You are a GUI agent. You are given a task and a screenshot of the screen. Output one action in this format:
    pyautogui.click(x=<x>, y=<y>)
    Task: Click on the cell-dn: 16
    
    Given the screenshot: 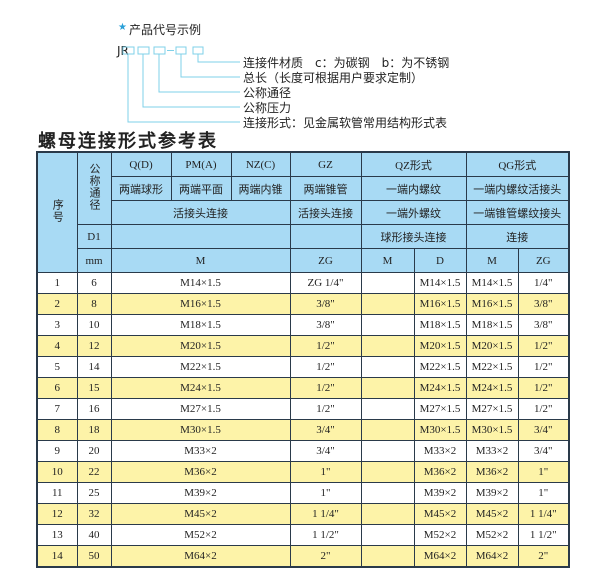 What is the action you would take?
    pyautogui.click(x=94, y=409)
    